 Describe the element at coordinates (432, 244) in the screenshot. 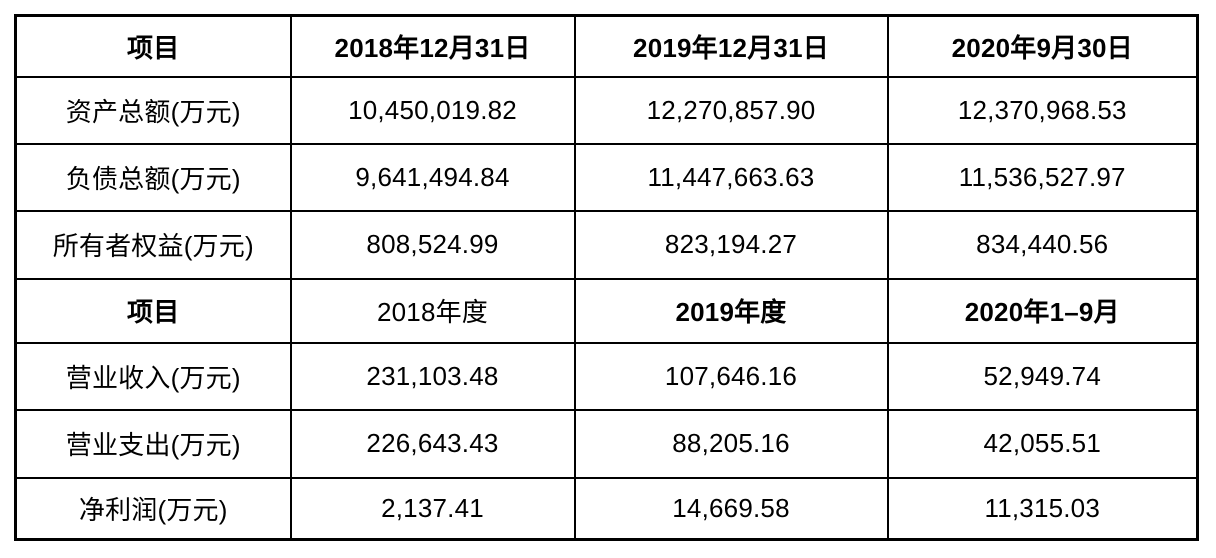

I see `cell-value: 808,524.99` at that location.